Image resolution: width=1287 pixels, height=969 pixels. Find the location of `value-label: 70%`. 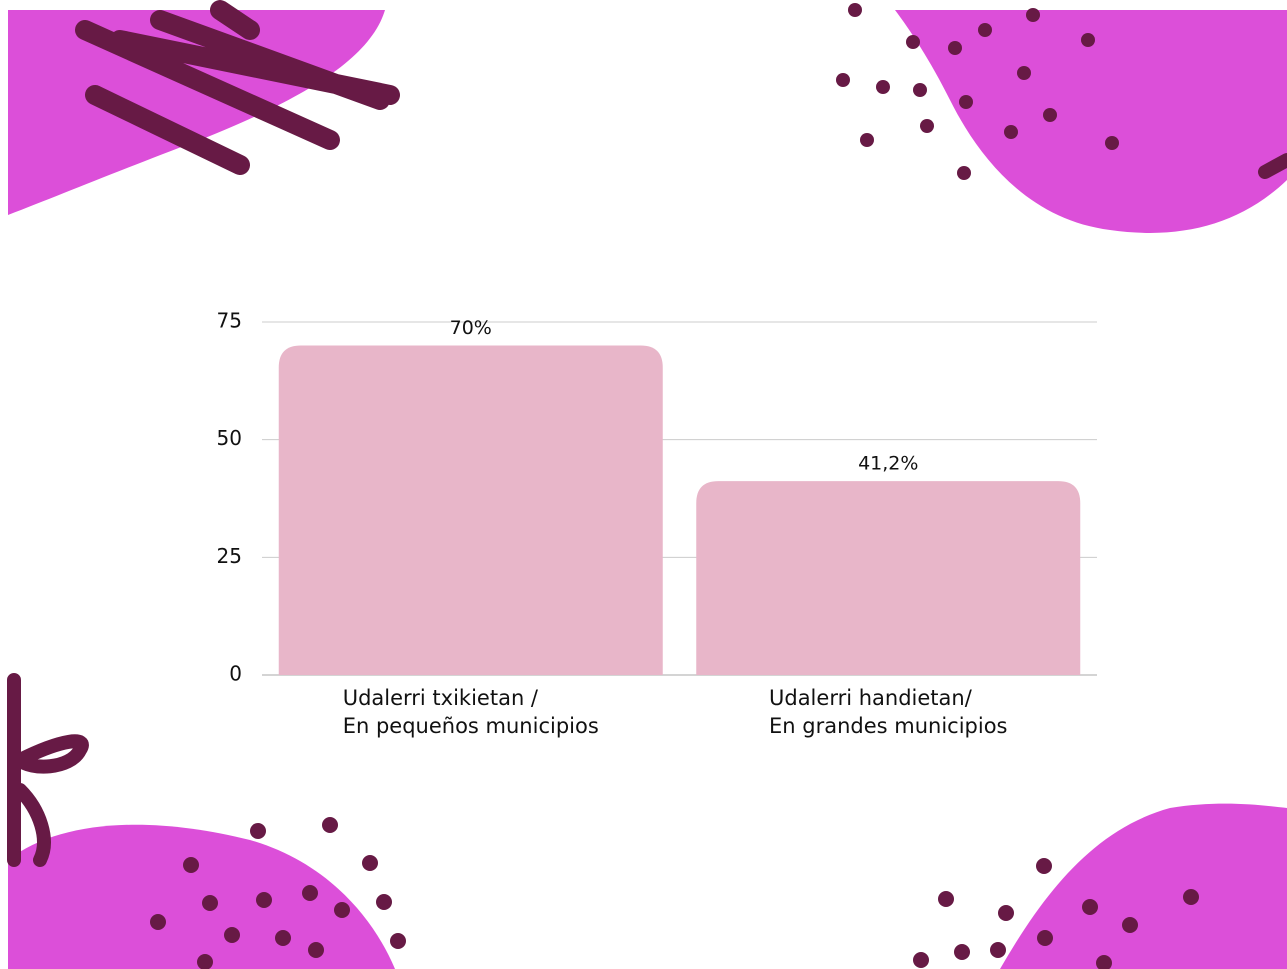

value-label: 70% is located at coordinates (471, 328).